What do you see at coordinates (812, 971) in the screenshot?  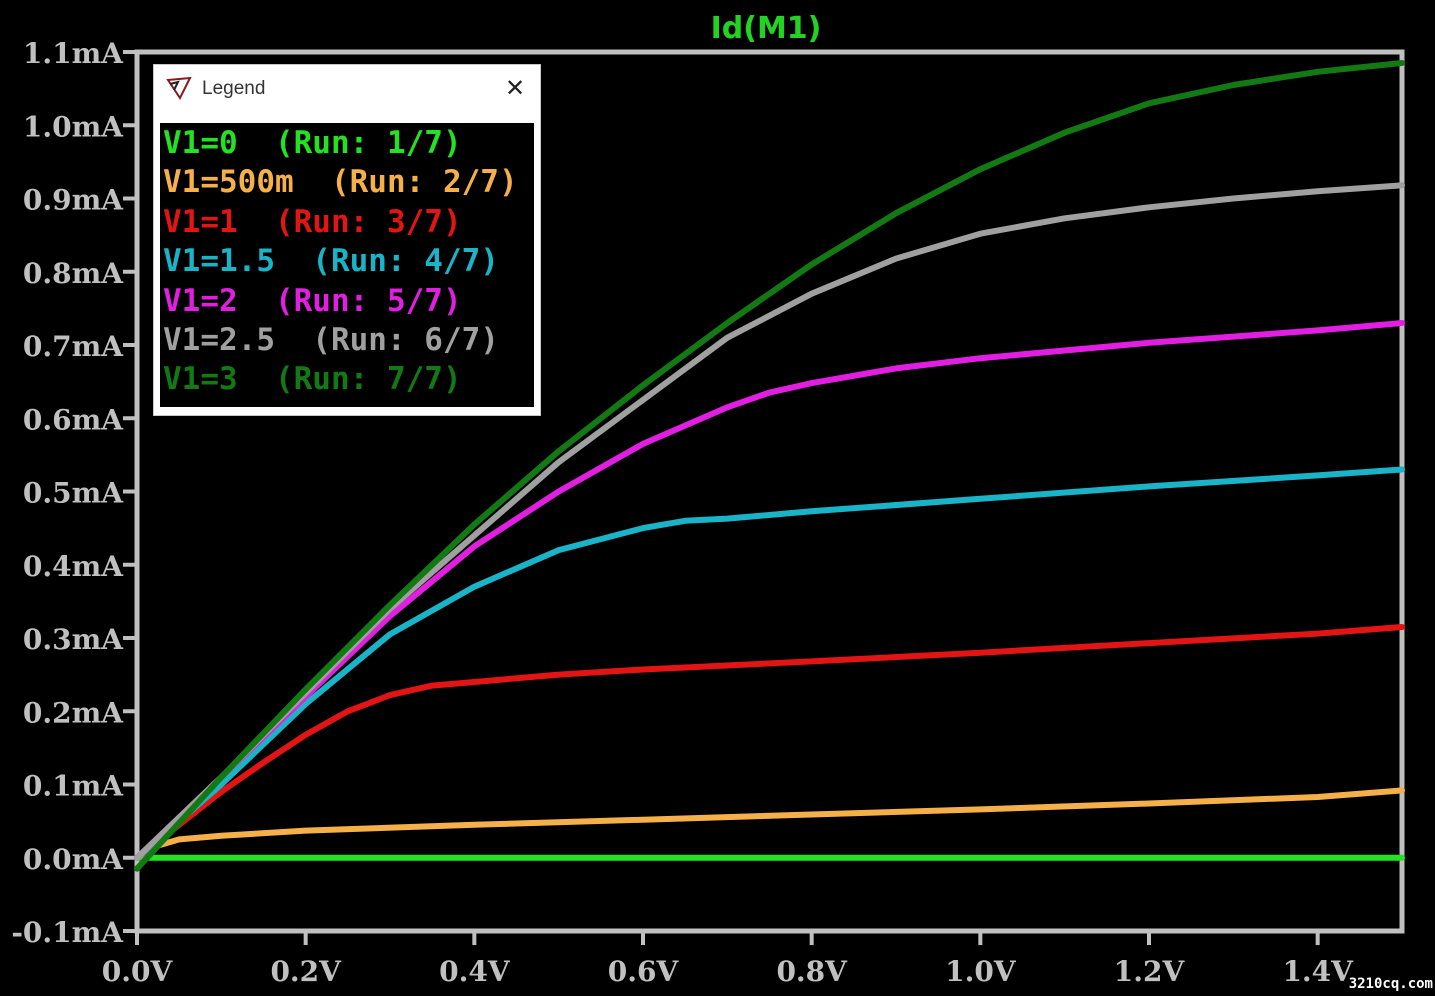 I see `x-tick-label: 0.8V` at bounding box center [812, 971].